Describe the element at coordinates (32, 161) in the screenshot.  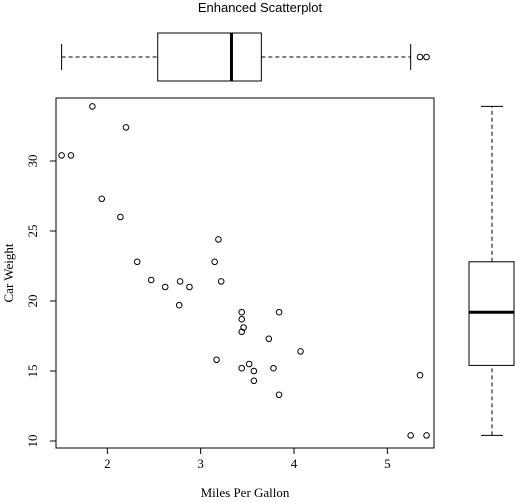
I see `y-tick-label-30: 30` at that location.